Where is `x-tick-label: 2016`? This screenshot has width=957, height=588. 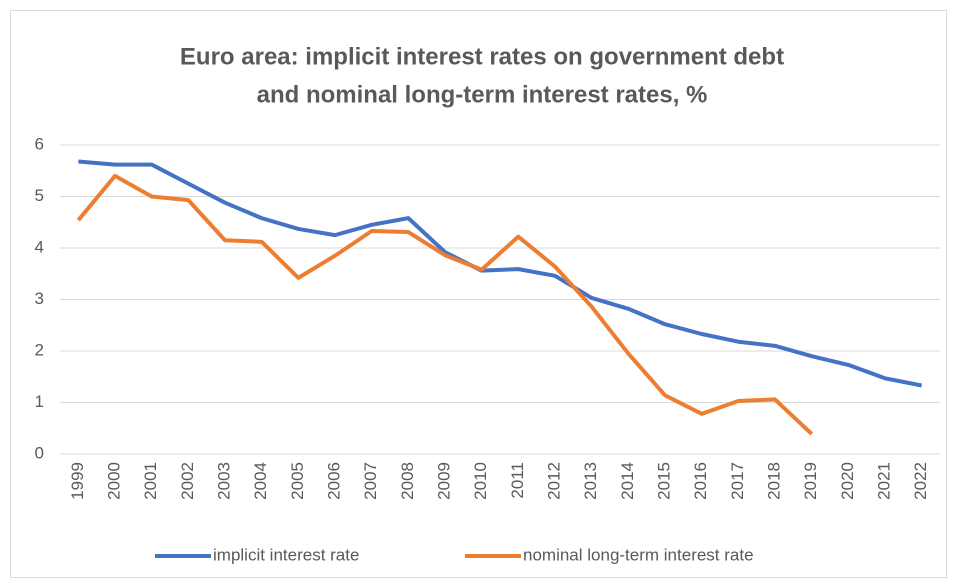 x-tick-label: 2016 is located at coordinates (700, 481).